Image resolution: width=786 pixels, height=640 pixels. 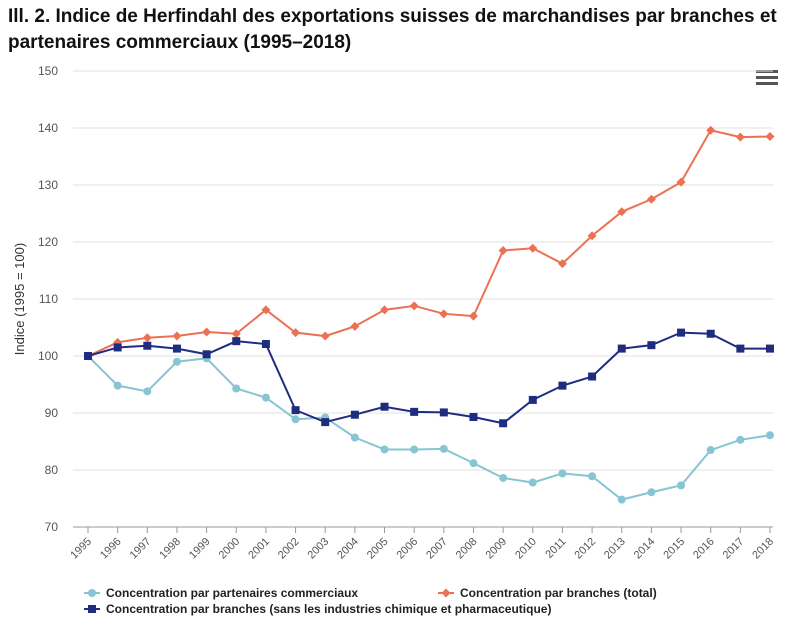 I want to click on x-tick-label: 1998, so click(x=170, y=549).